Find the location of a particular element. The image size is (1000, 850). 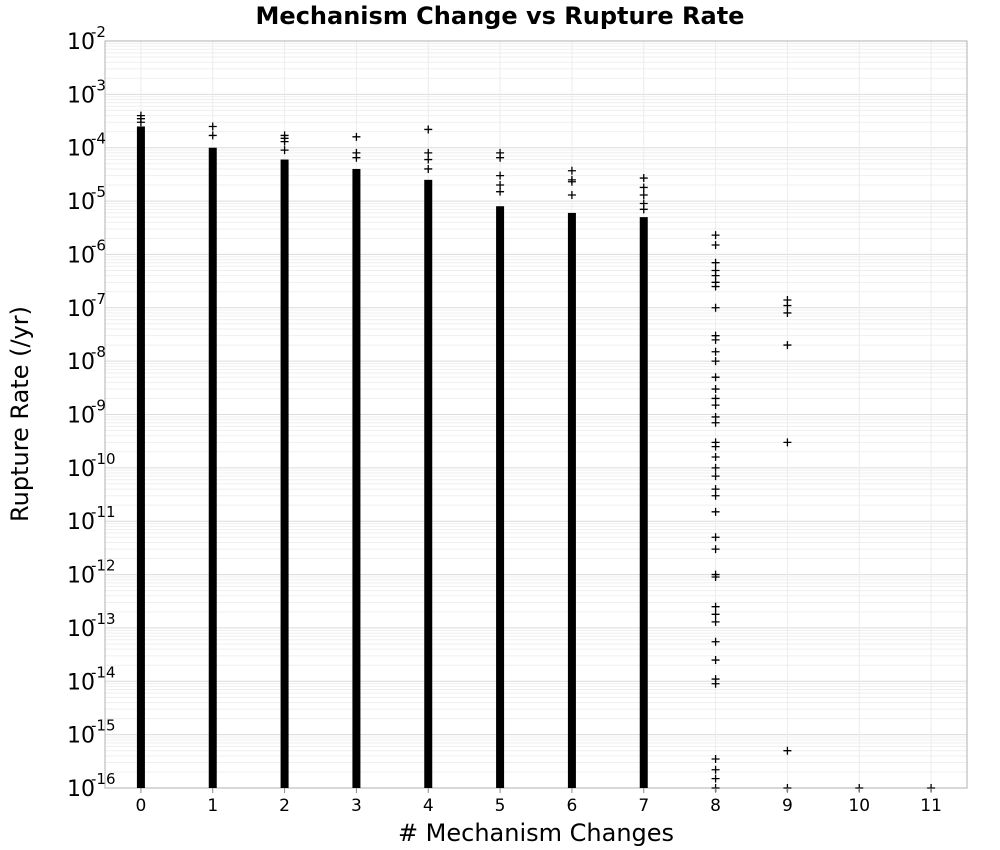

y-tick-exponent: -11 is located at coordinates (103, 512).